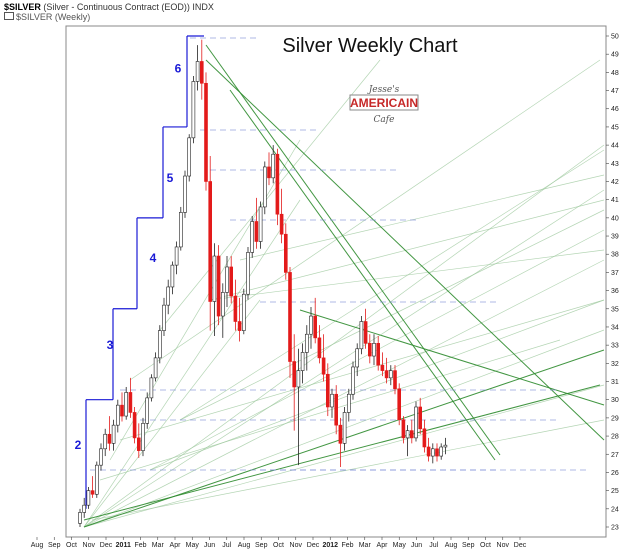 This screenshot has height=551, width=640. I want to click on y-tick-label: 36, so click(615, 291).